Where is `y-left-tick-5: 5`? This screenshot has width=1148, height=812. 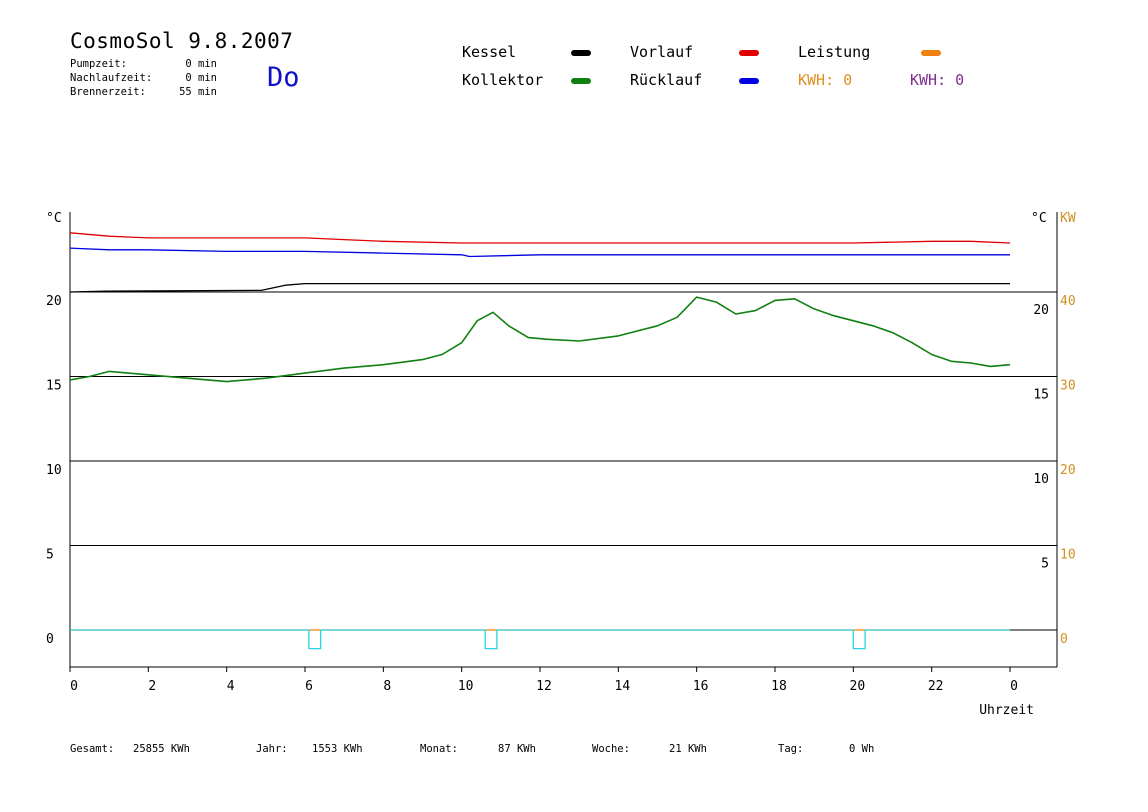 y-left-tick-5: 5 is located at coordinates (50, 555).